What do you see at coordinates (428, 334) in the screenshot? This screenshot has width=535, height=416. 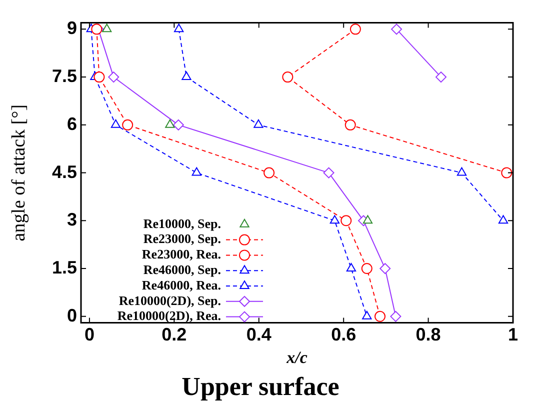 I see `x-tick-label: 0.8` at bounding box center [428, 334].